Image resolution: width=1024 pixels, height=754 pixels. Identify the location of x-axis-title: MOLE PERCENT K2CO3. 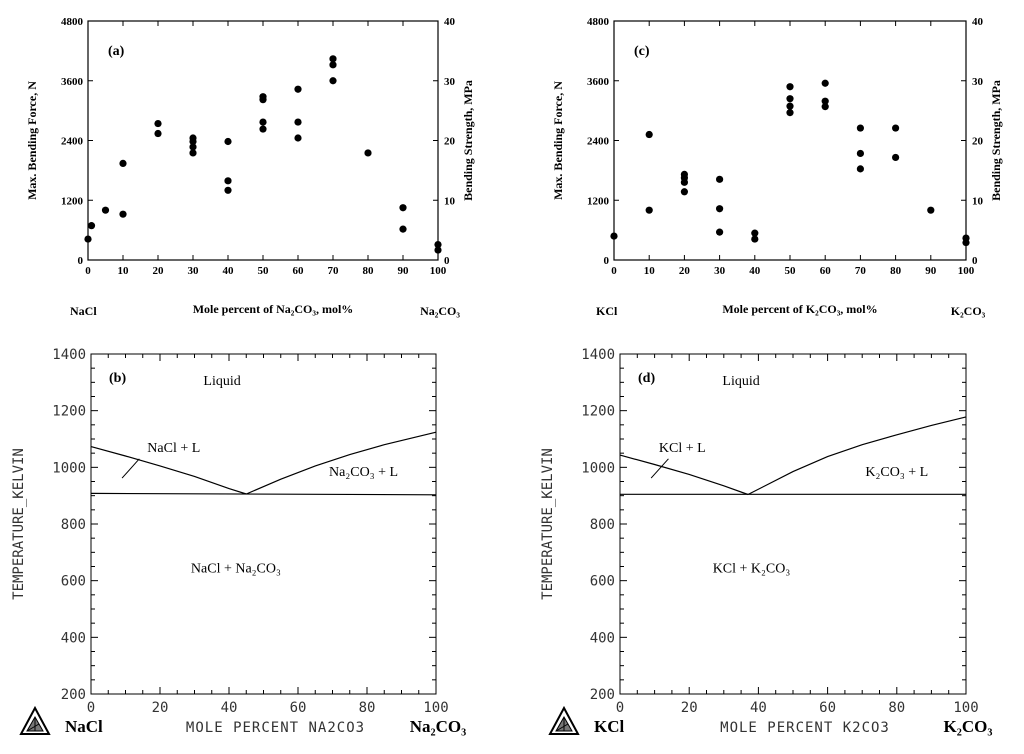
(805, 728).